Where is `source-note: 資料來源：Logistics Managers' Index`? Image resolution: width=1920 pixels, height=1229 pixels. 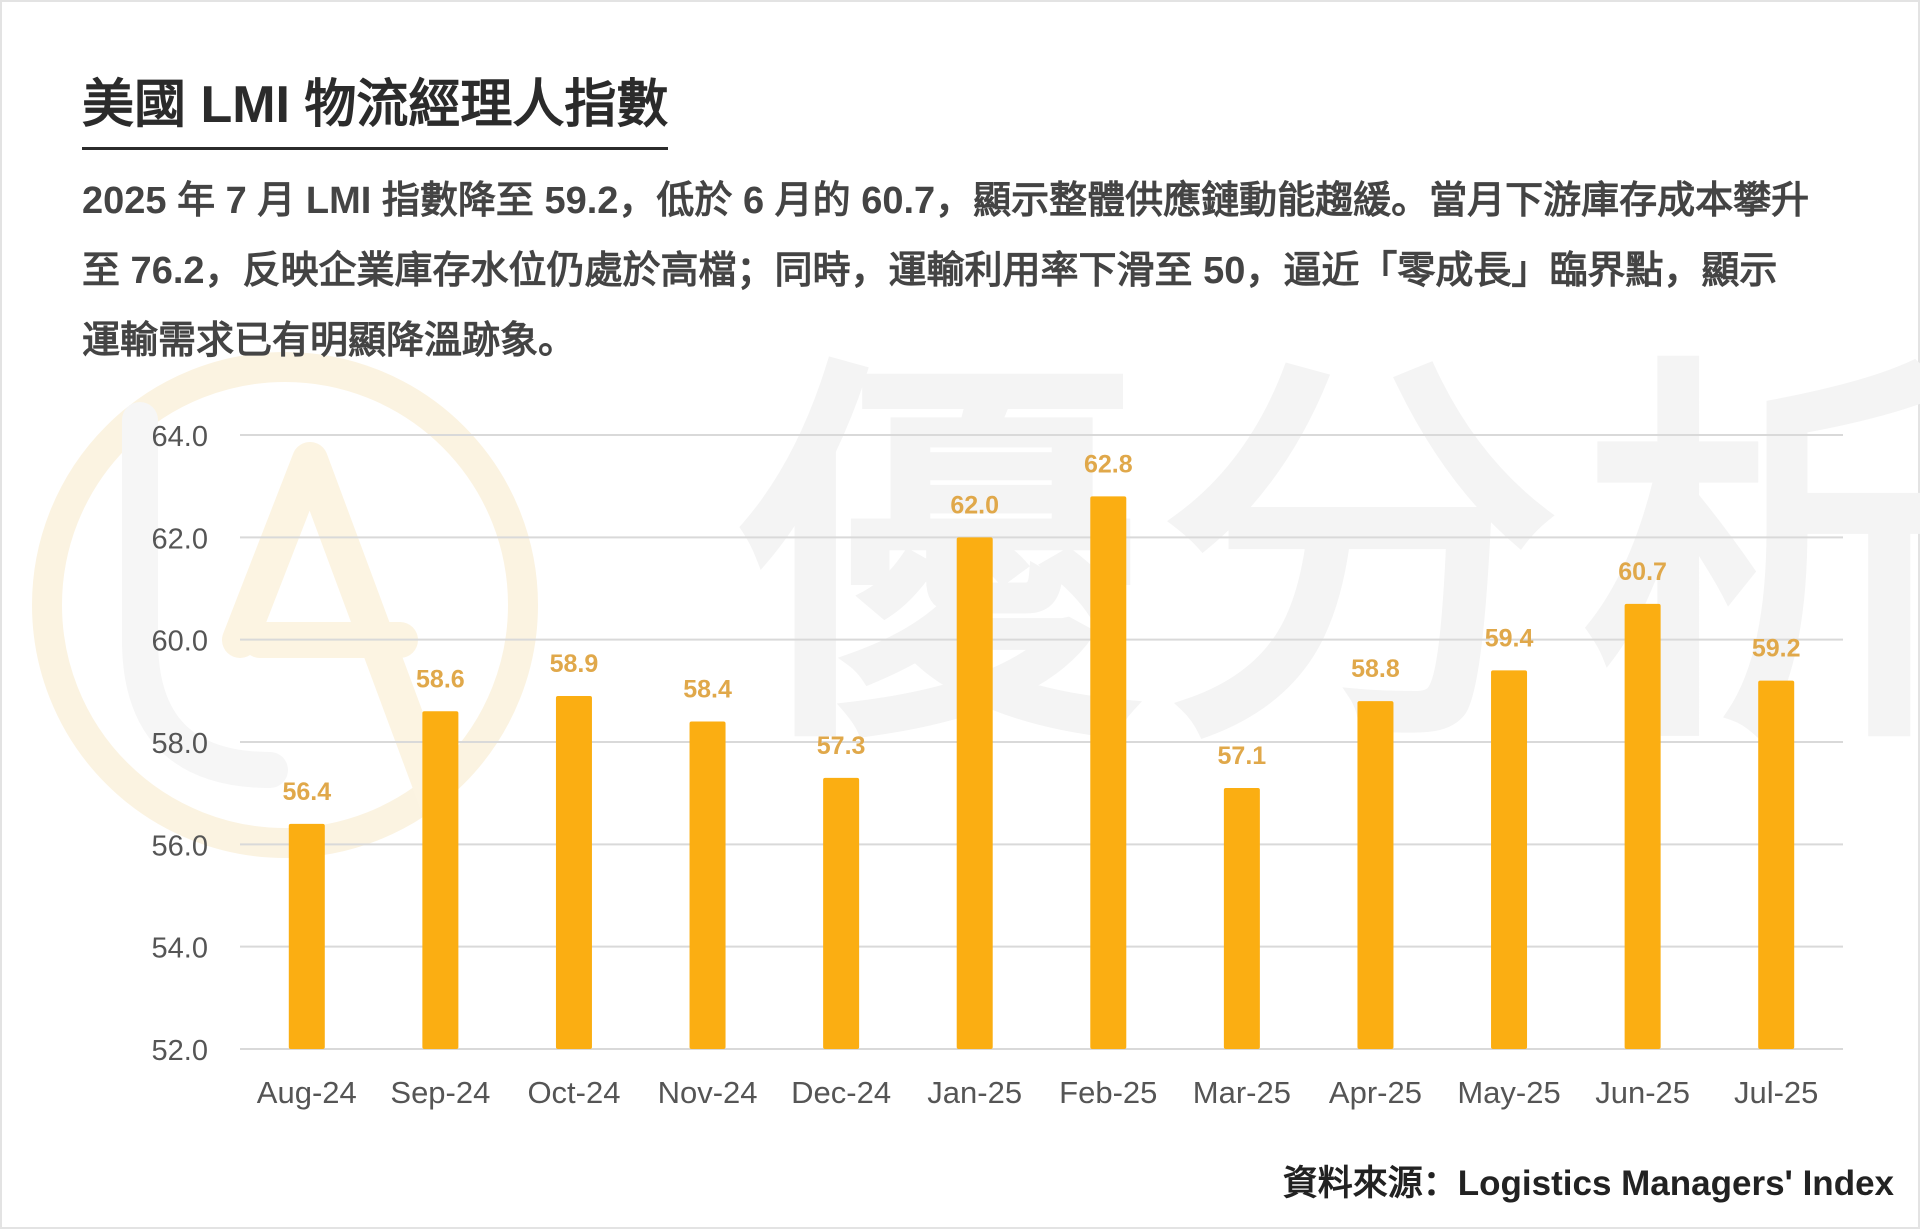 source-note: 資料來源：Logistics Managers' Index is located at coordinates (1588, 1183).